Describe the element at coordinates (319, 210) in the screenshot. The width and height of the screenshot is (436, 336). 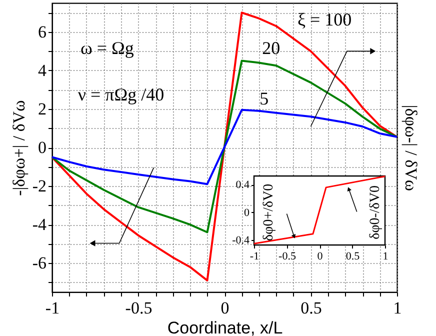
I see `line-series` at that location.